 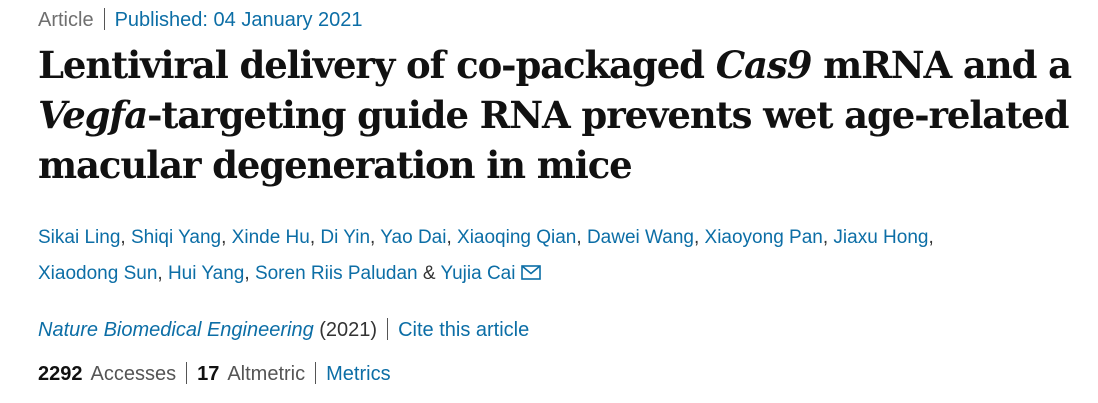 I want to click on author-link: Yao Dai, so click(x=413, y=237).